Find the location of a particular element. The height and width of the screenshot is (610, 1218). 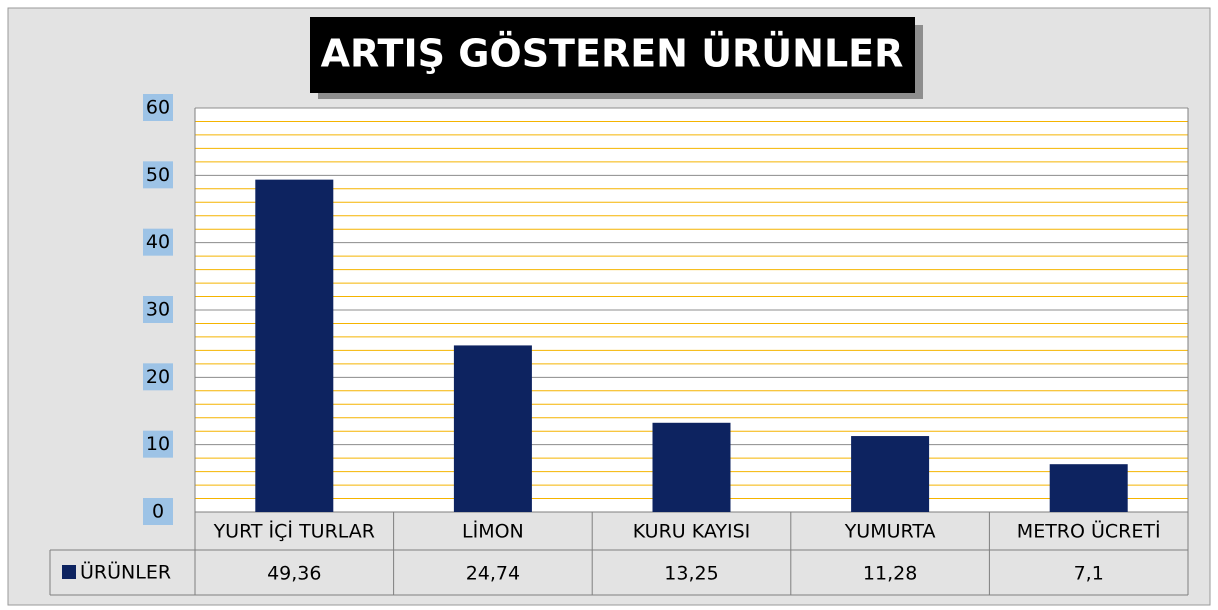

x-tick-label: LİMON is located at coordinates (493, 531).